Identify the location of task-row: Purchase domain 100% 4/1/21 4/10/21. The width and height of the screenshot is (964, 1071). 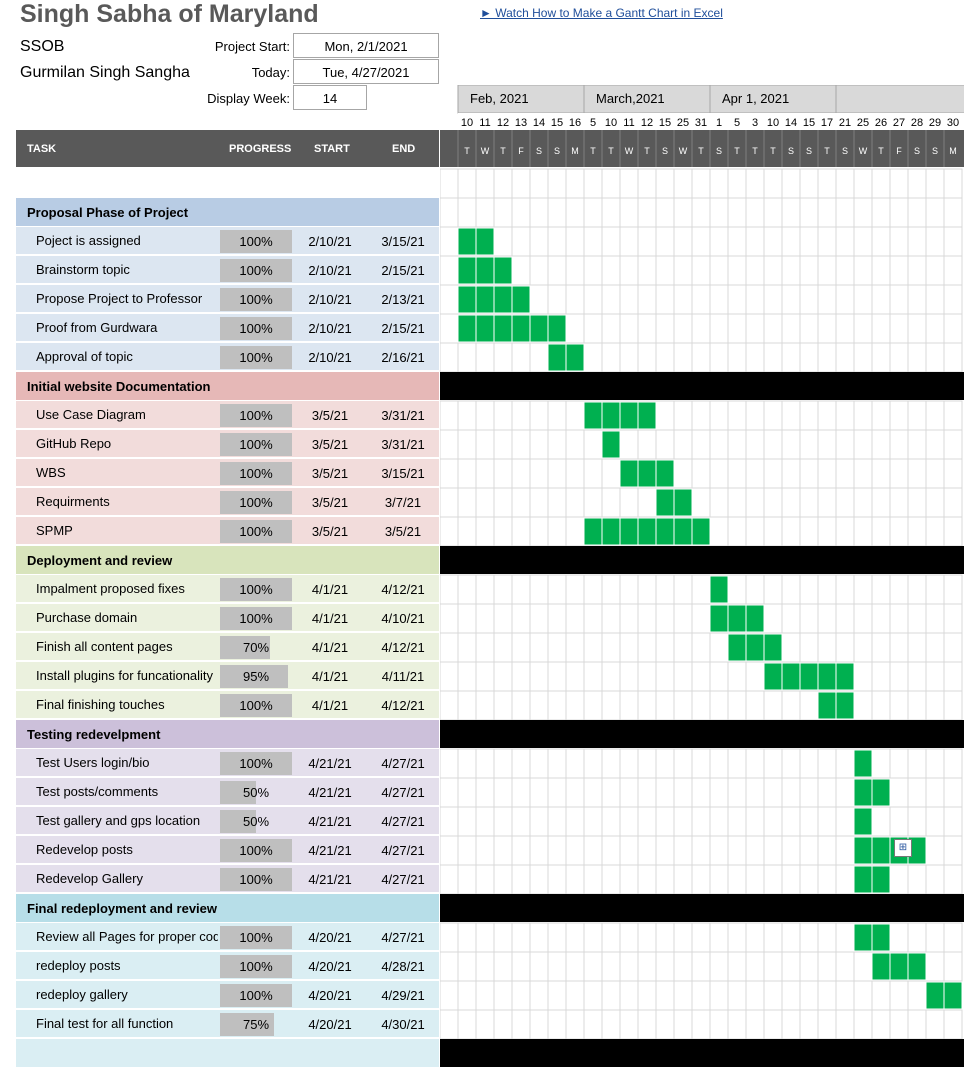
(227, 618).